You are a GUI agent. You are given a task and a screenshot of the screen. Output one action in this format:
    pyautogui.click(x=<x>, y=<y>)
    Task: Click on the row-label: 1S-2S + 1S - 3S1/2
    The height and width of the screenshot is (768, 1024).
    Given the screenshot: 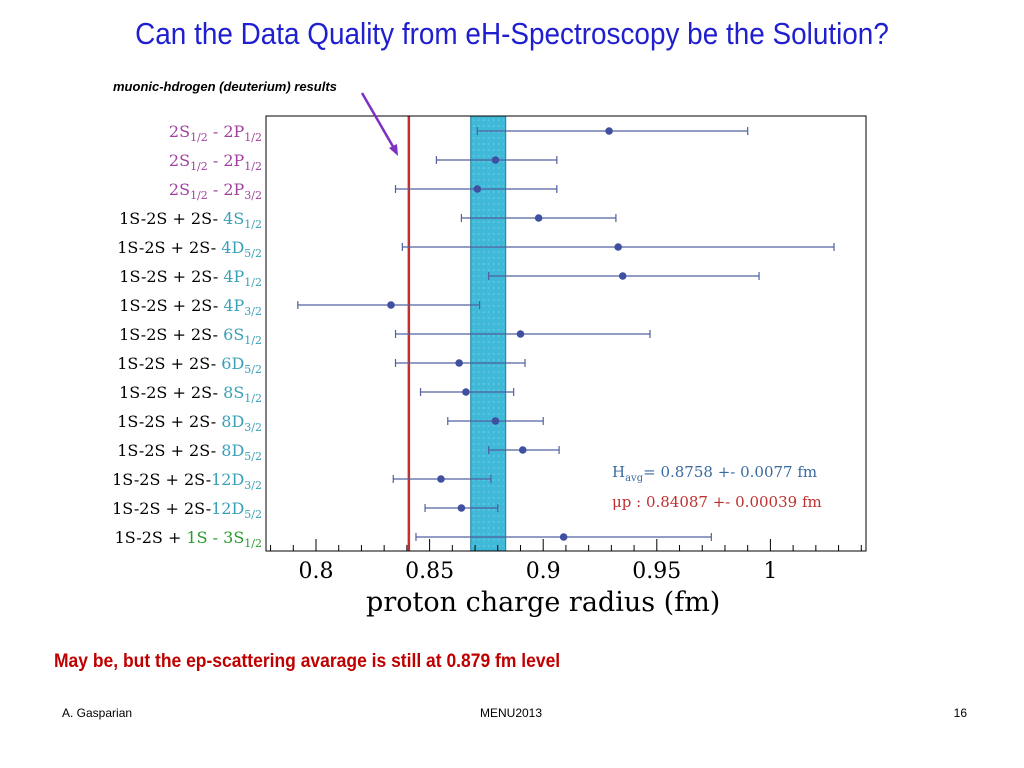 What is the action you would take?
    pyautogui.click(x=188, y=539)
    